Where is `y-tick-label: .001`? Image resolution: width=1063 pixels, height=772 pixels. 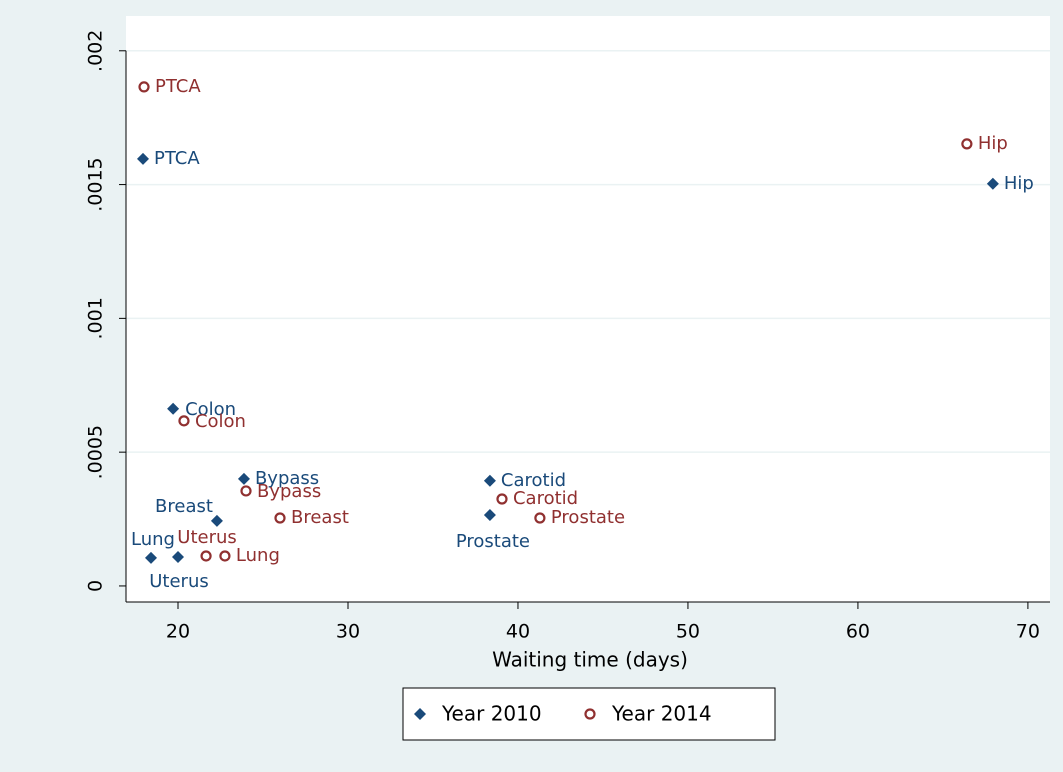
y-tick-label: .001 is located at coordinates (96, 318).